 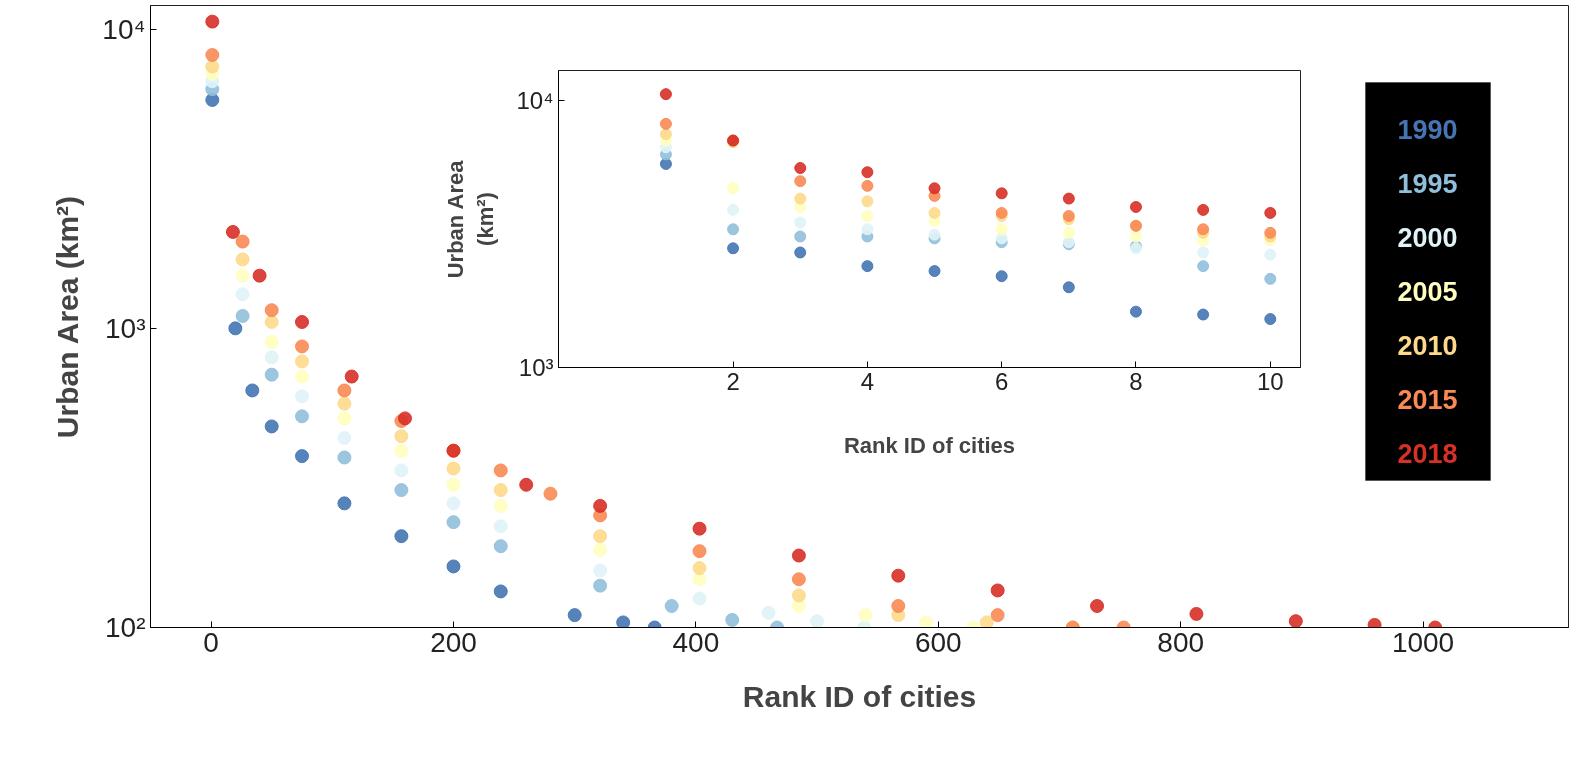 I want to click on text: 1995, so click(x=1427, y=184).